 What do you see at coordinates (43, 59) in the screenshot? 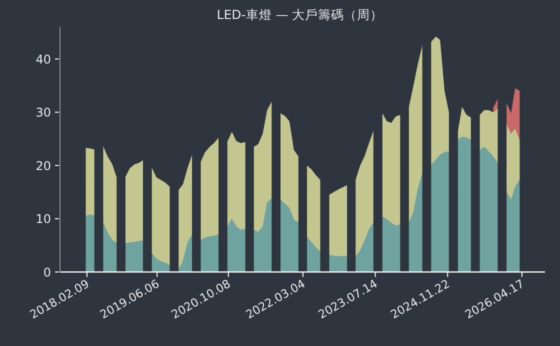
I see `y-tick-label: 40` at bounding box center [43, 59].